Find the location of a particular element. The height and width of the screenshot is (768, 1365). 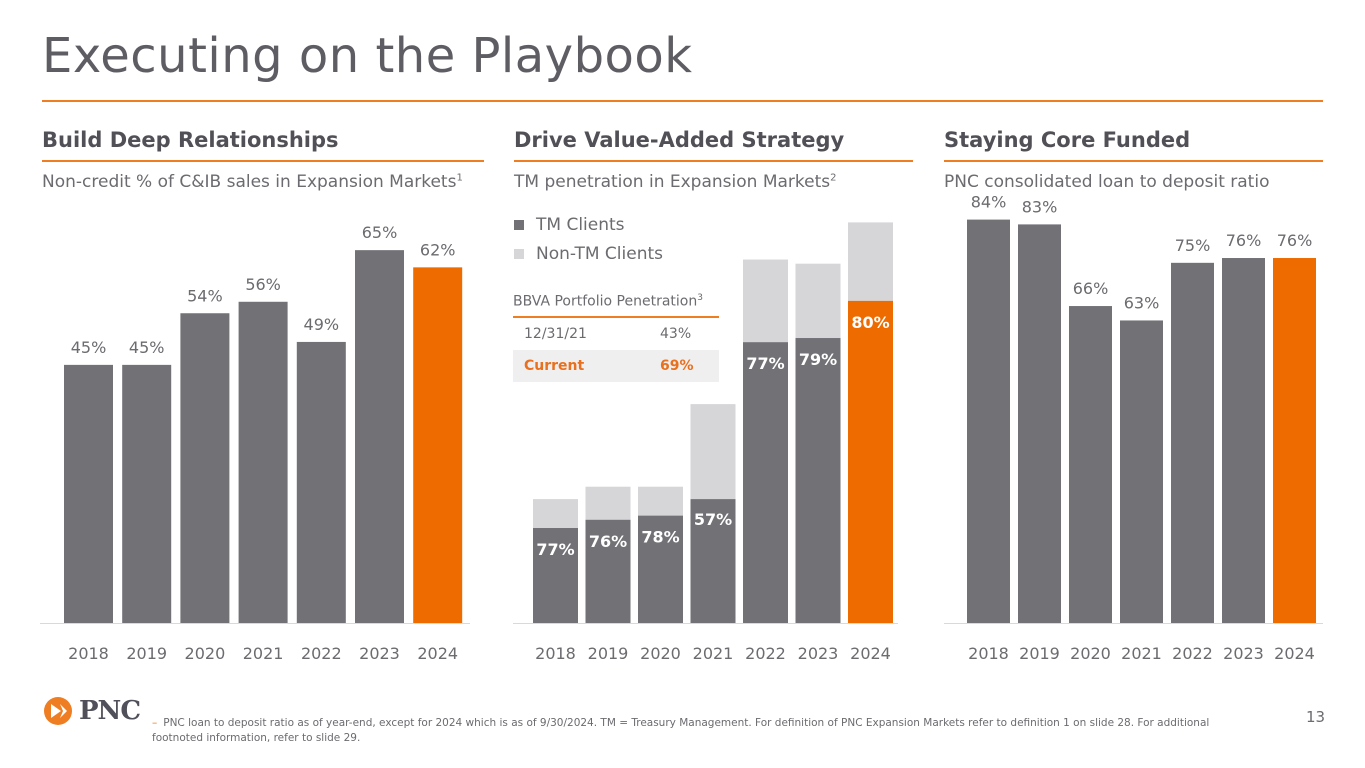

page-number: 13 is located at coordinates (1316, 717).